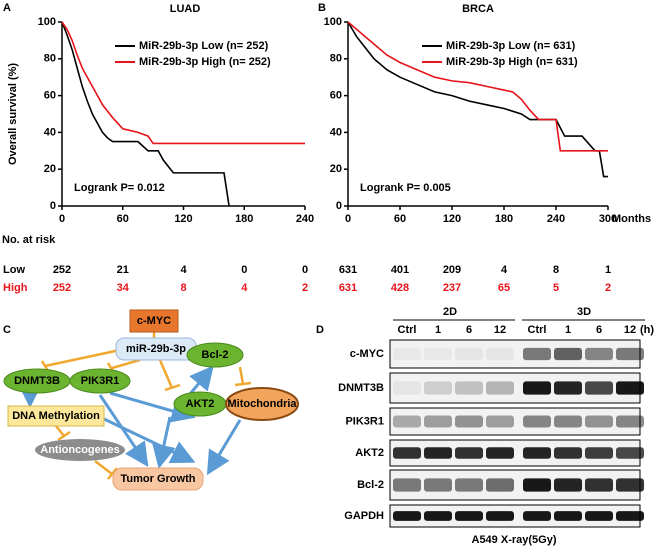 The height and width of the screenshot is (555, 660). I want to click on node-label: Tumor Growth, so click(158, 479).